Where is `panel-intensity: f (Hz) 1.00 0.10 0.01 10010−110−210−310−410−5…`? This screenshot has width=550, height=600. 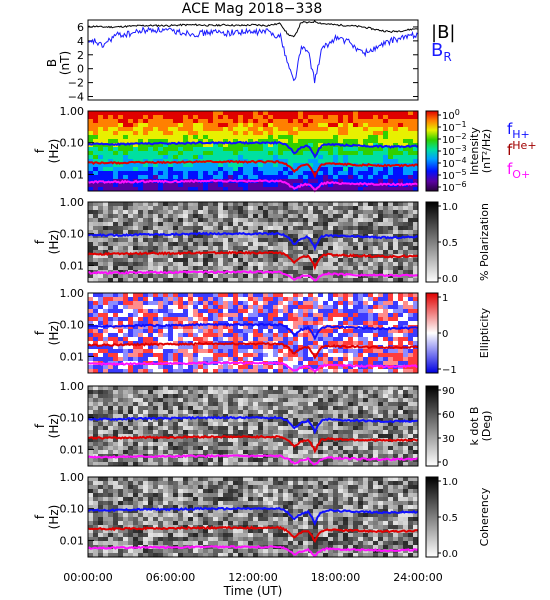
panel-intensity: f (Hz) 1.00 0.10 0.01 10010−110−210−310−410−5… is located at coordinates (263, 149).